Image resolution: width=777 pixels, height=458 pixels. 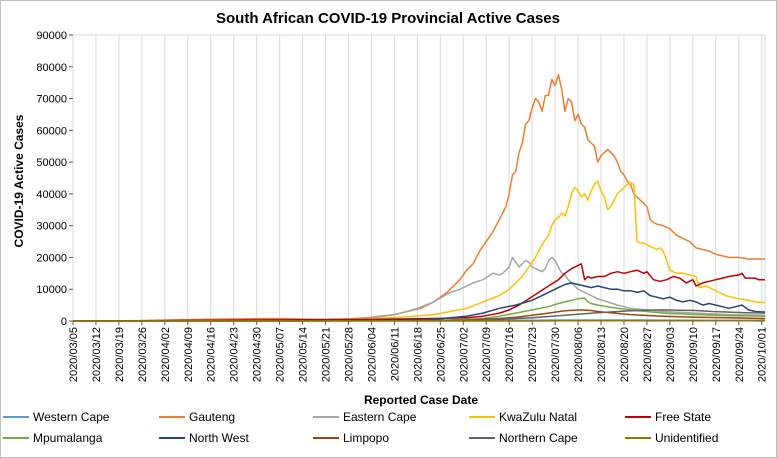 What do you see at coordinates (538, 417) in the screenshot?
I see `legend-label-kwazulu-natal: KwaZulu Natal` at bounding box center [538, 417].